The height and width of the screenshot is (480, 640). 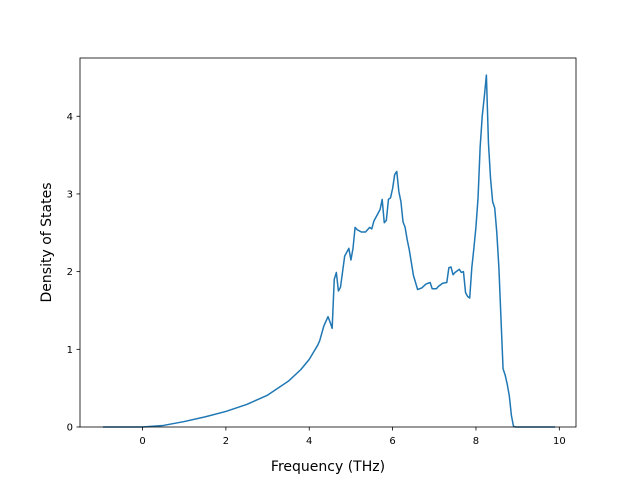 I want to click on x-tick-label: 4, so click(x=309, y=441).